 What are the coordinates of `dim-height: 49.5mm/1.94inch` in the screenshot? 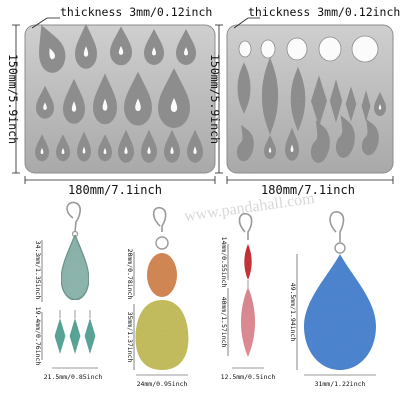 It's located at (293, 312).